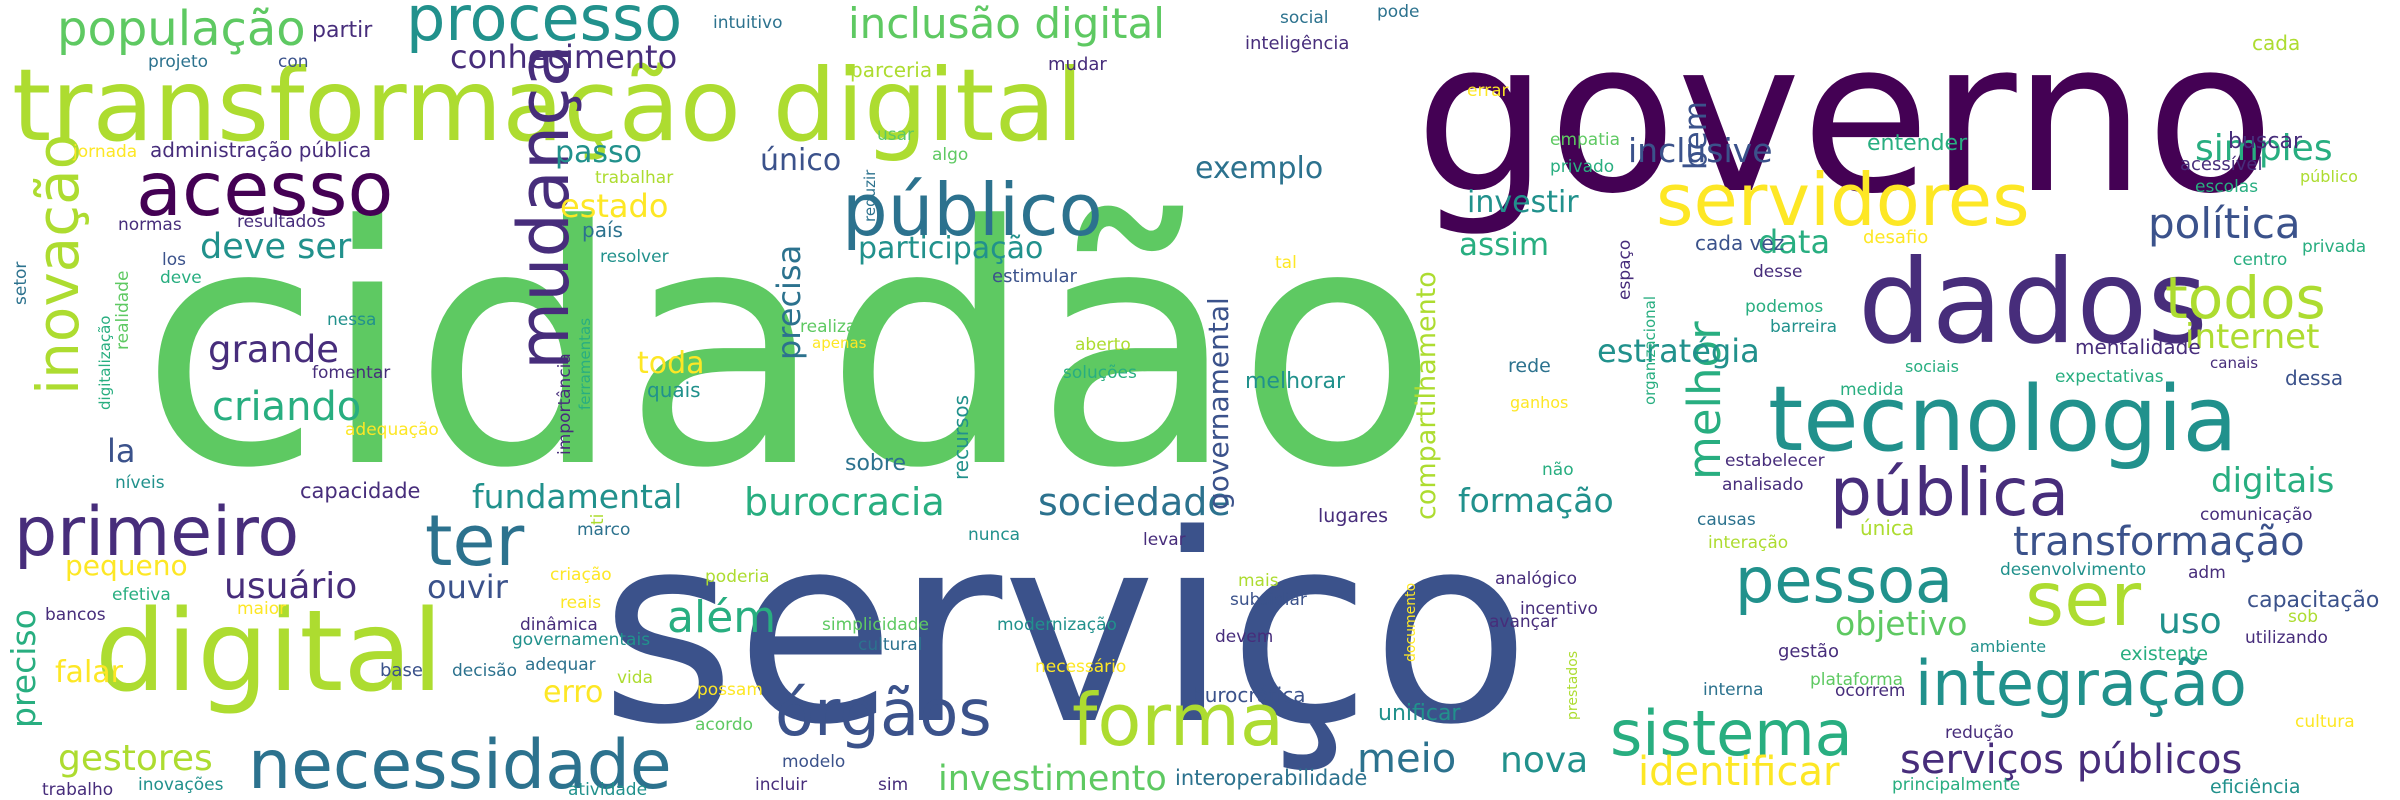 The width and height of the screenshot is (2400, 800). Describe the element at coordinates (2276, 43) in the screenshot. I see `word-82: cada` at that location.